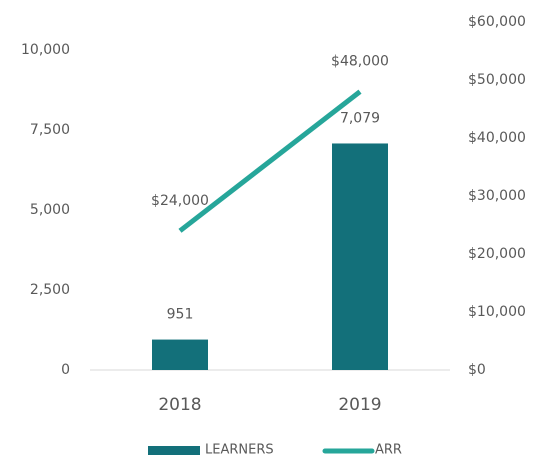 This screenshot has width=542, height=457. I want to click on data-label: $24,000, so click(180, 201).